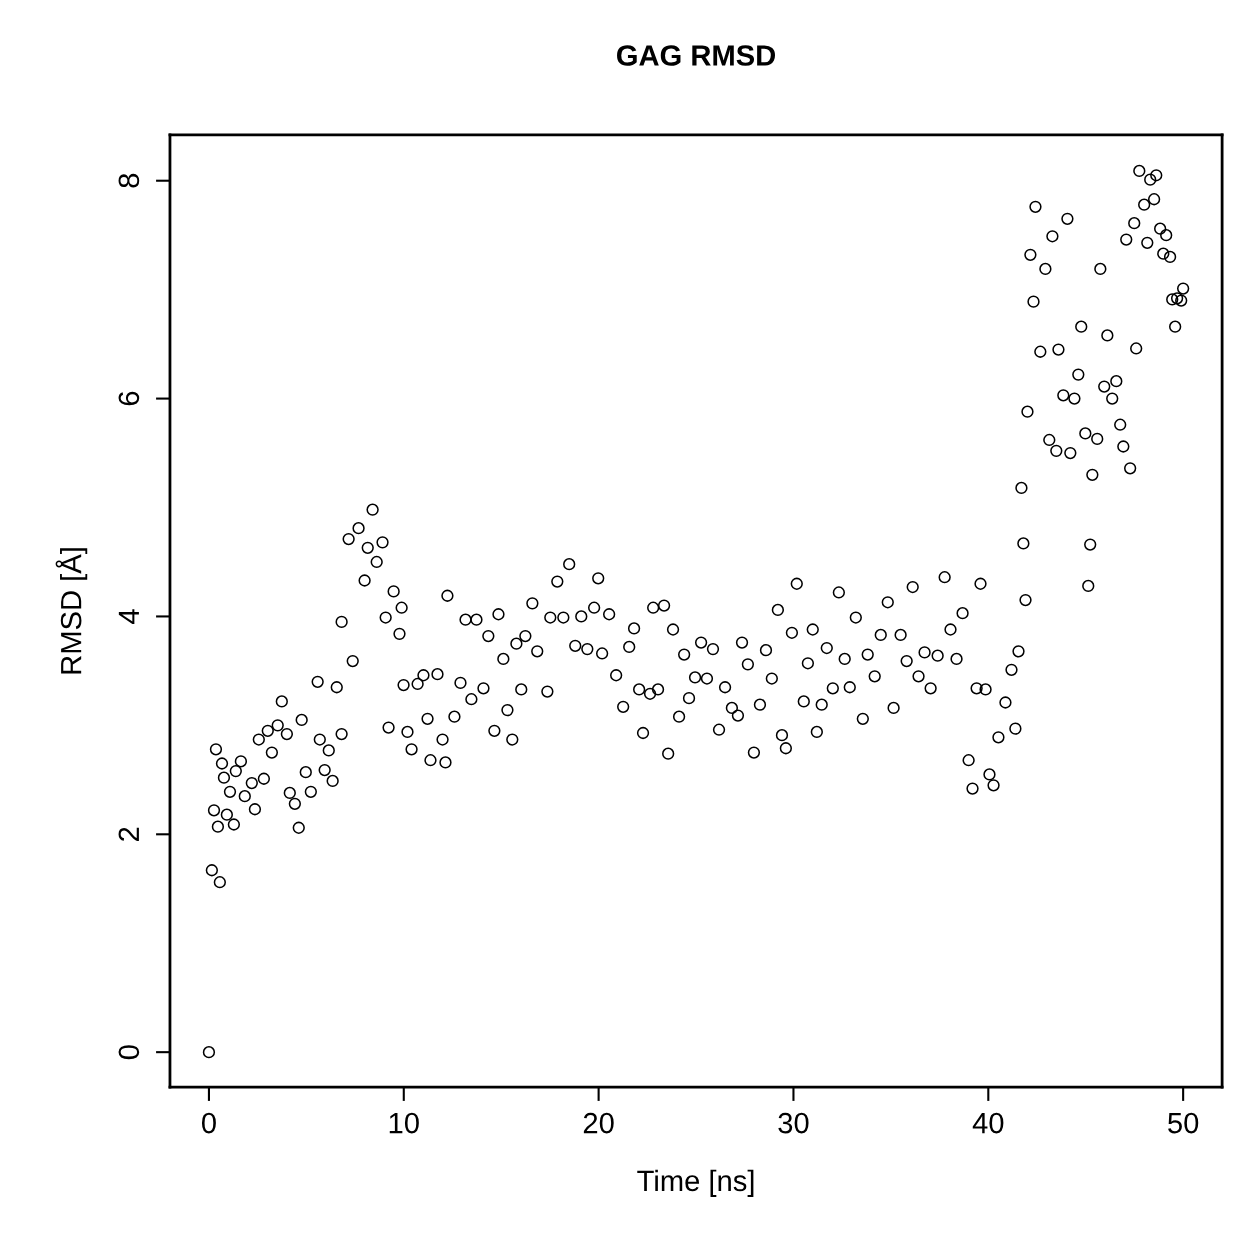 The height and width of the screenshot is (1259, 1259). Describe the element at coordinates (129, 1052) in the screenshot. I see `y-tick-label: 0` at that location.